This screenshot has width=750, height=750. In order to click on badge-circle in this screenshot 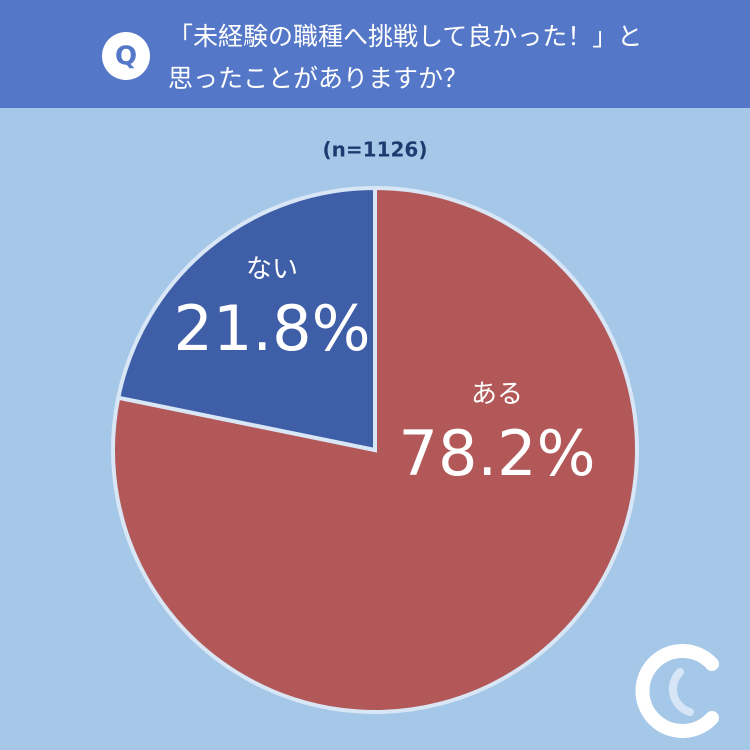, I will do `click(126, 56)`.